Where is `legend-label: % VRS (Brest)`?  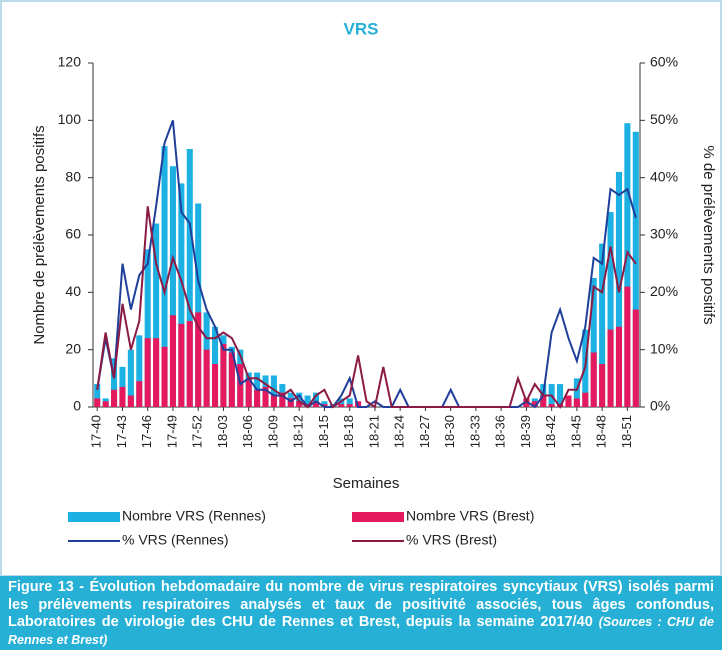
legend-label: % VRS (Brest) is located at coordinates (451, 540).